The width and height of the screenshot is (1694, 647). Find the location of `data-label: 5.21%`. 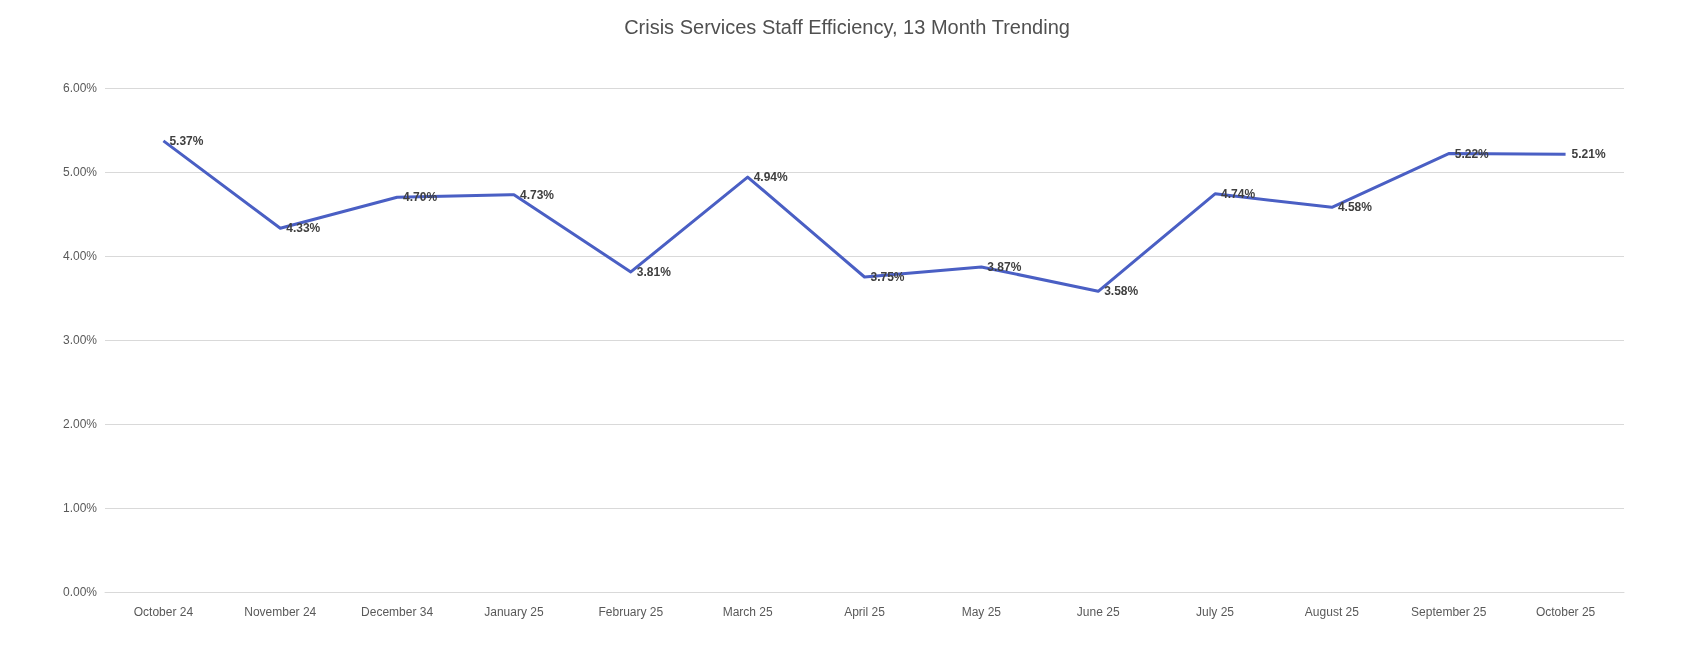

data-label: 5.21% is located at coordinates (1588, 154).